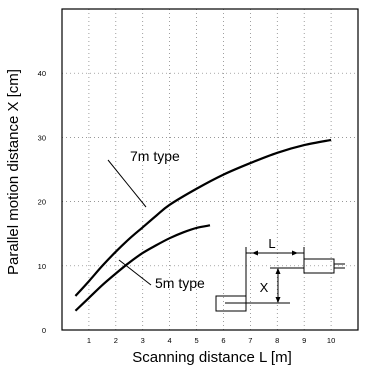 The width and height of the screenshot is (366, 372). I want to click on inset-label-x: X, so click(264, 287).